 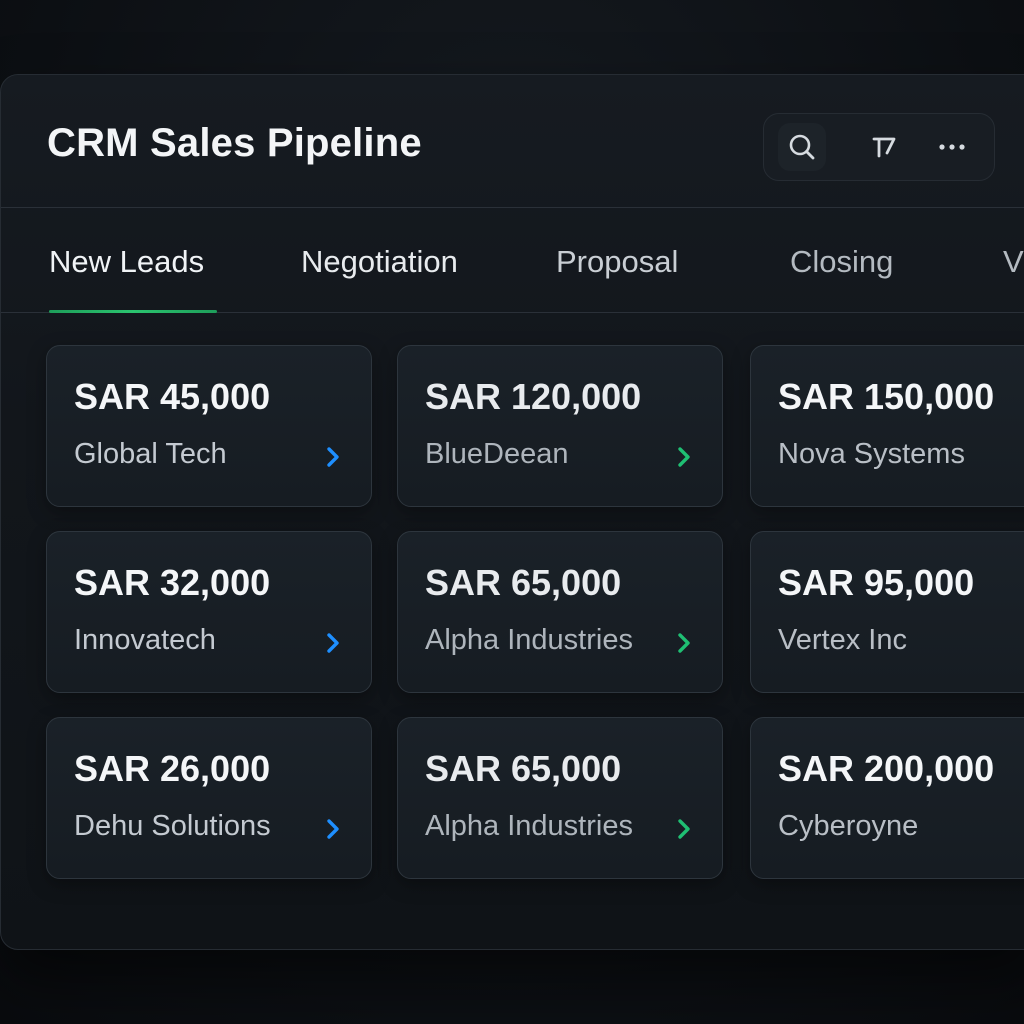 I want to click on deal-card: SAR 95,000 Vertex Inc, so click(x=887, y=612).